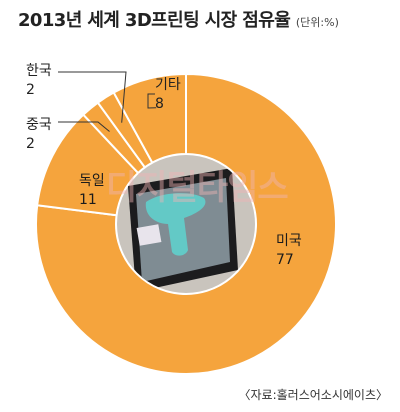 This screenshot has width=400, height=412. What do you see at coordinates (285, 260) in the screenshot?
I see `label-usa-value: 77` at bounding box center [285, 260].